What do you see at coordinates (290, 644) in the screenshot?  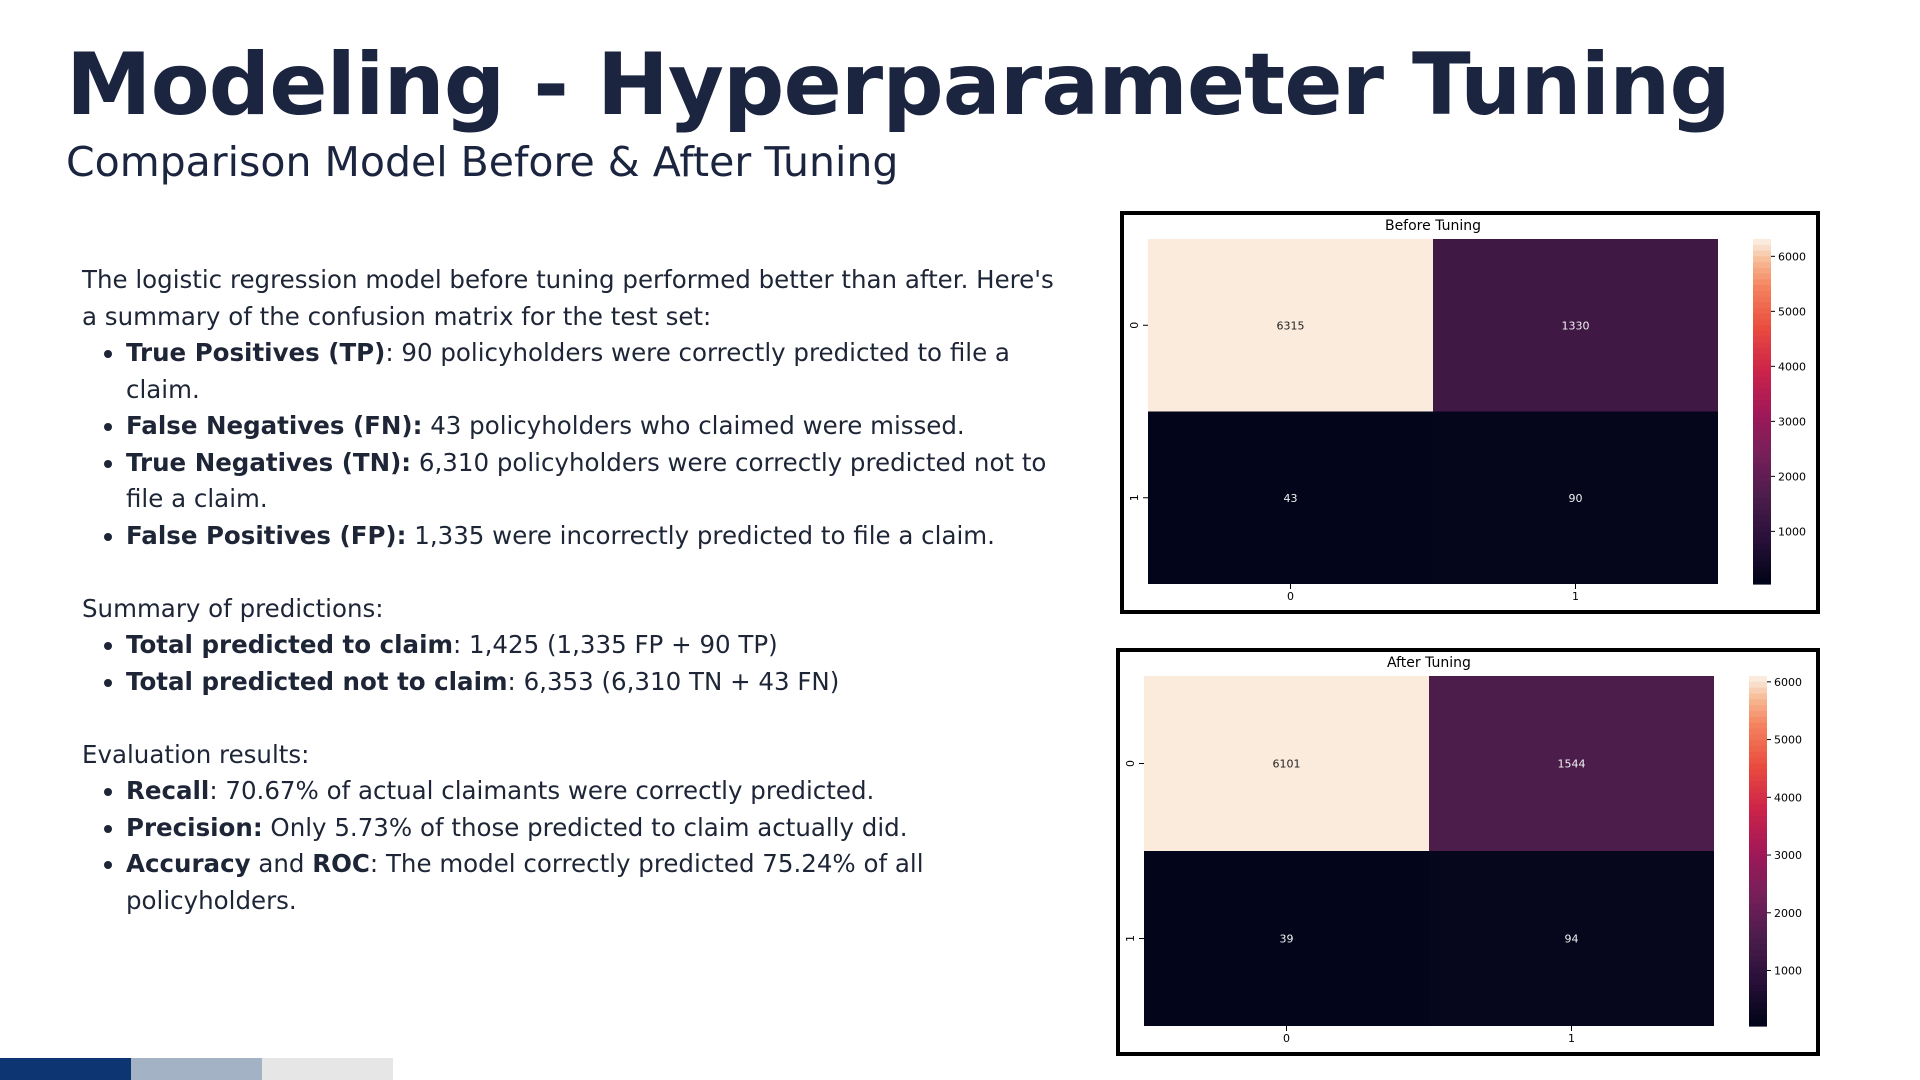 I see `item-term: Total predicted to claim` at bounding box center [290, 644].